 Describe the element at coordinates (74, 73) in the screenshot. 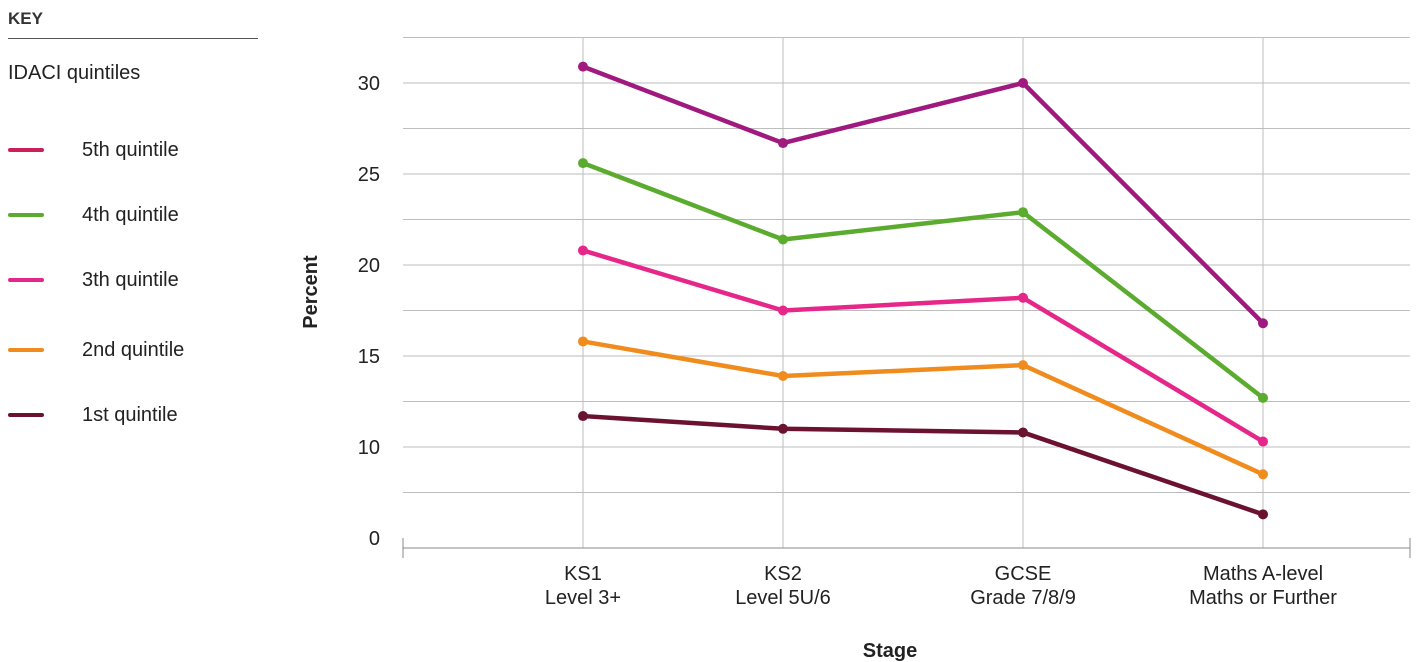

I see `legend-subtitle: IDACI quintiles` at that location.